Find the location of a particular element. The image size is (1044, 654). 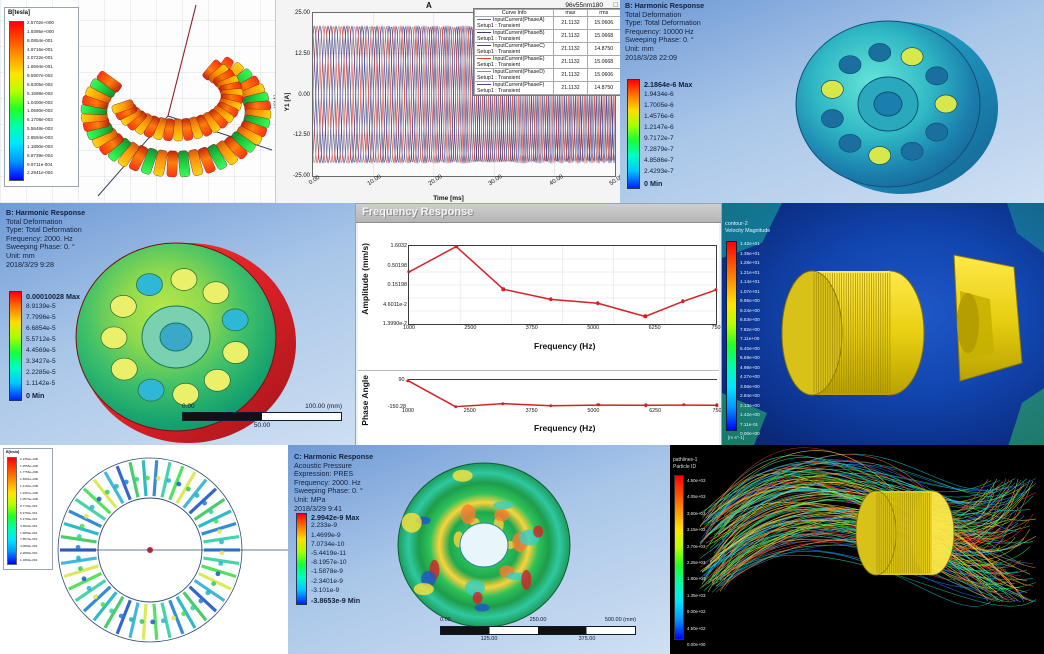

info-line: Frequency: 2000. Hz is located at coordinates (39, 238).